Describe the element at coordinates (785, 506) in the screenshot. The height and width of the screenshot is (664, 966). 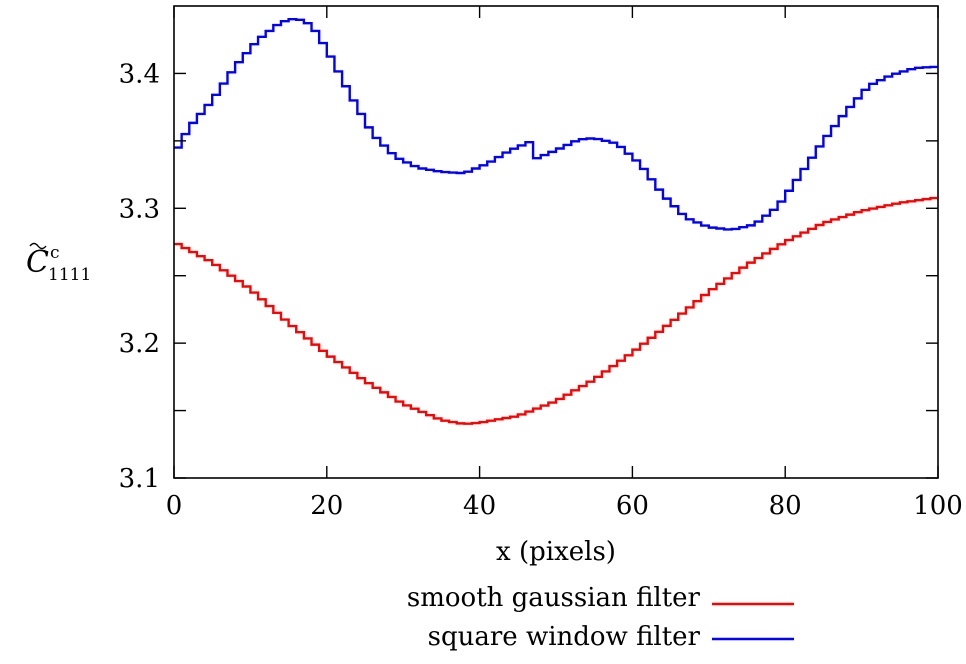
I see `x-tick-label: 80` at that location.